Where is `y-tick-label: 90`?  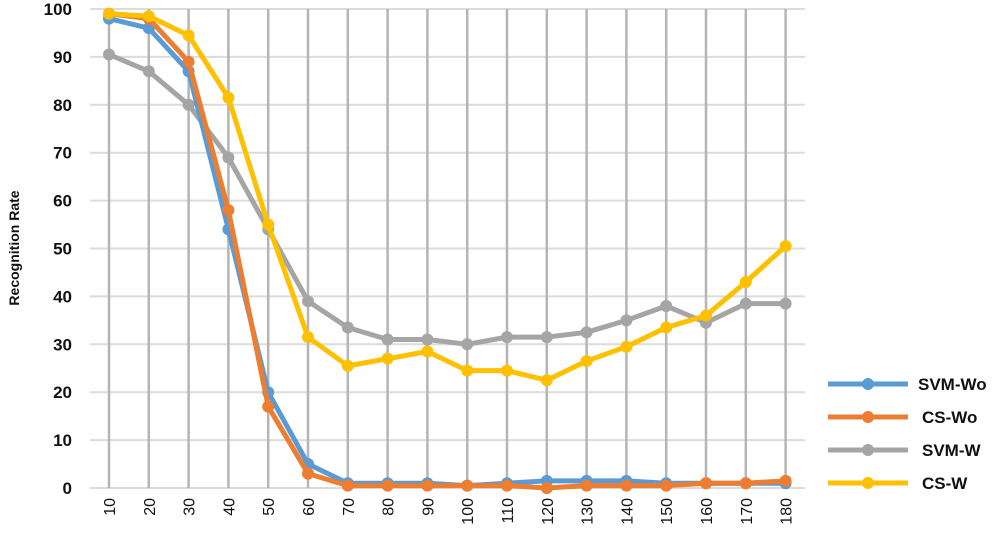 y-tick-label: 90 is located at coordinates (62, 57).